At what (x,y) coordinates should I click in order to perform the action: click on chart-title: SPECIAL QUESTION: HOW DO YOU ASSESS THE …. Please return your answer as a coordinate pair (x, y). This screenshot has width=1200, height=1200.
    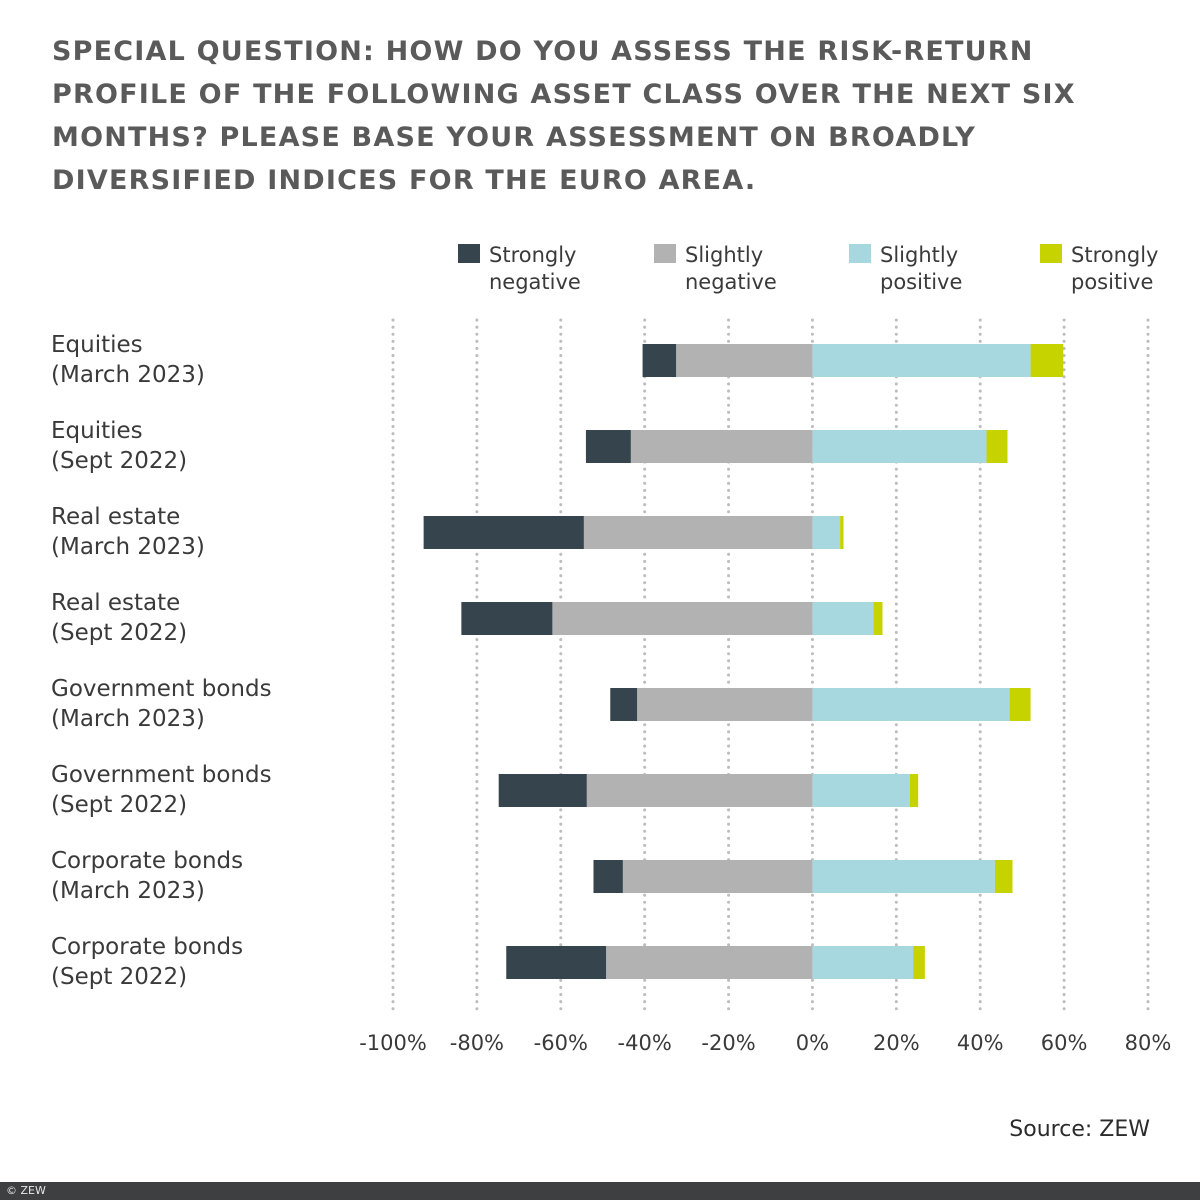
    Looking at the image, I should click on (564, 116).